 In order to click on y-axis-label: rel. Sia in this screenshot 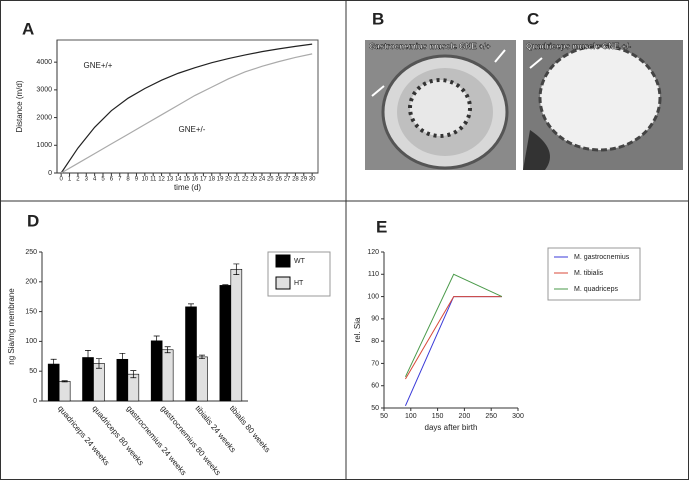, I will do `click(357, 329)`.